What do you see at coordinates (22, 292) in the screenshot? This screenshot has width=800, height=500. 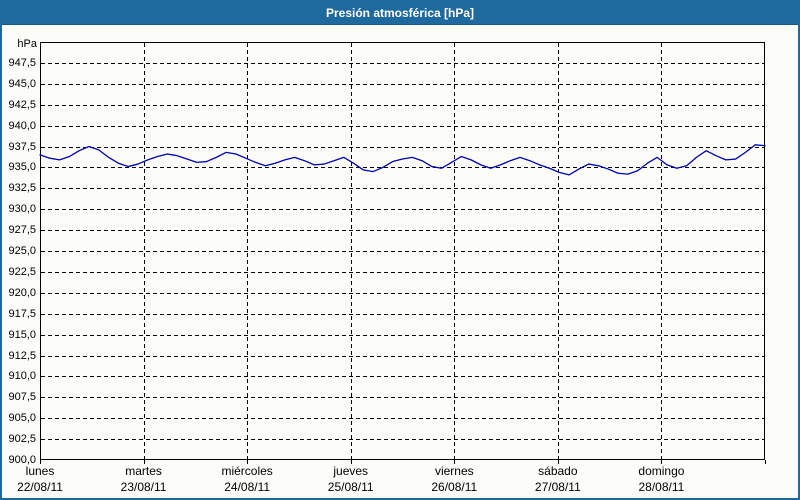 I see `y-tick-label: 920,0` at bounding box center [22, 292].